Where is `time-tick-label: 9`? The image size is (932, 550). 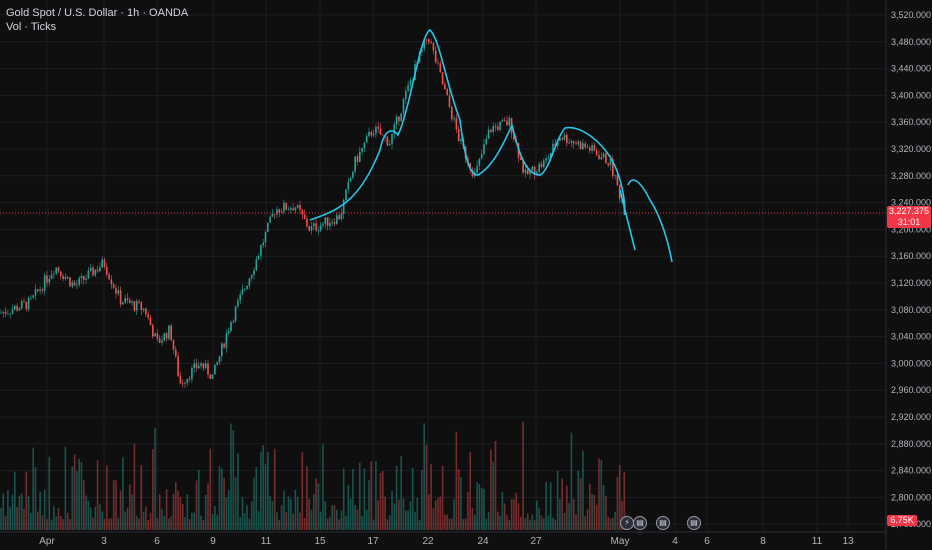 time-tick-label: 9 is located at coordinates (213, 541).